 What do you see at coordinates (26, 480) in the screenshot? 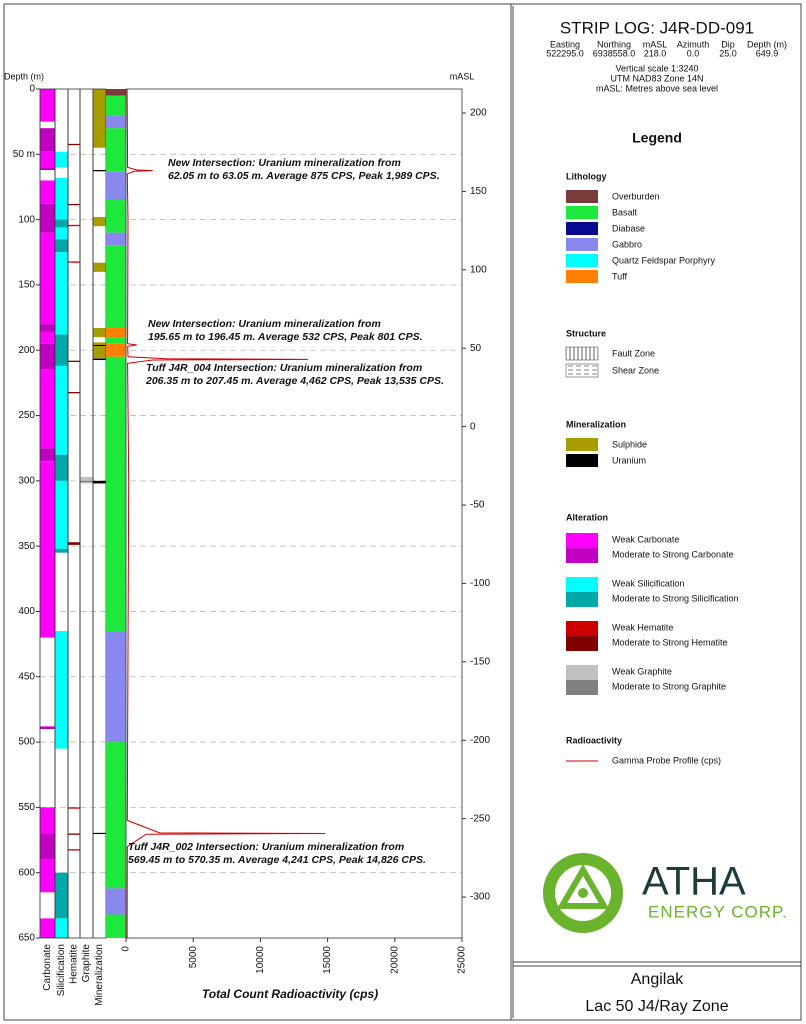
I see `y-tick-label: 300` at bounding box center [26, 480].